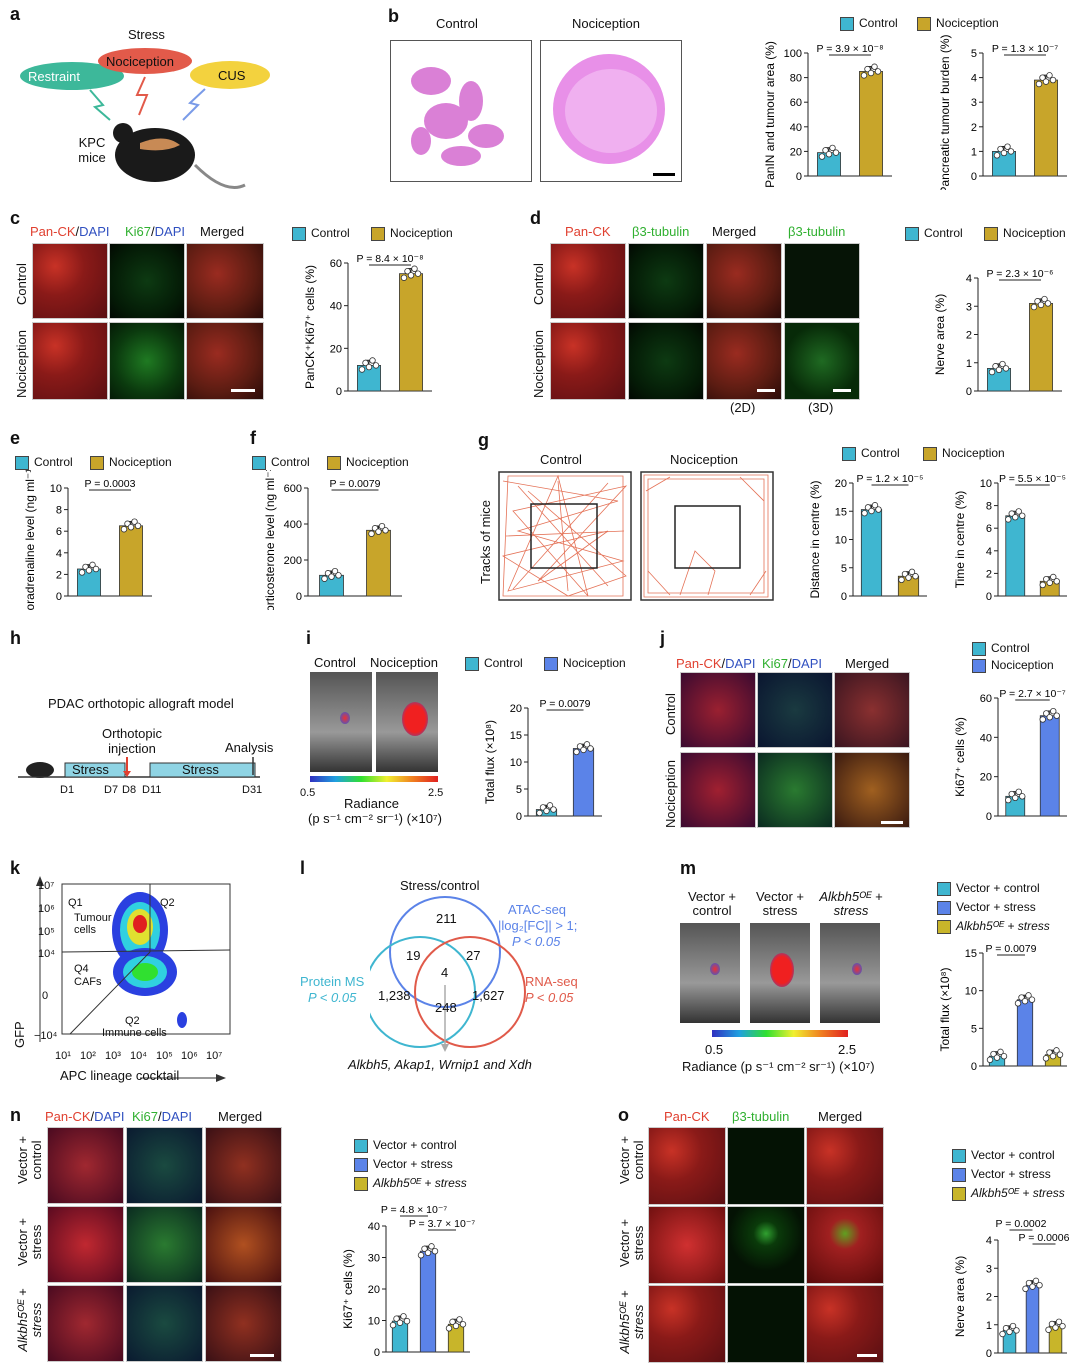 The width and height of the screenshot is (1080, 1370). I want to click on k-q2-lower: Q2, so click(132, 1021).